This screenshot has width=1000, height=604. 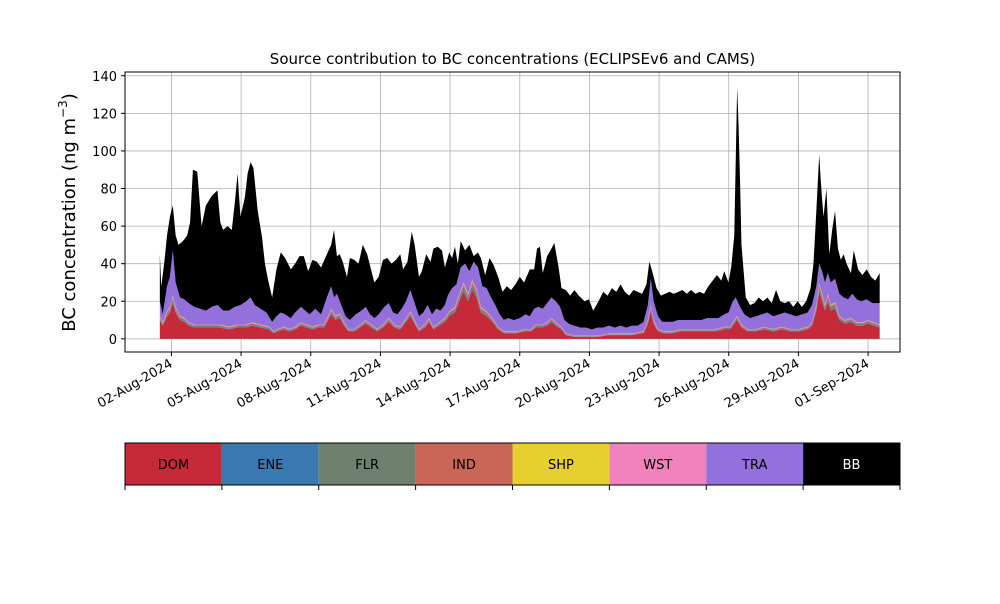 I want to click on y-tick-label: 100, so click(x=104, y=152).